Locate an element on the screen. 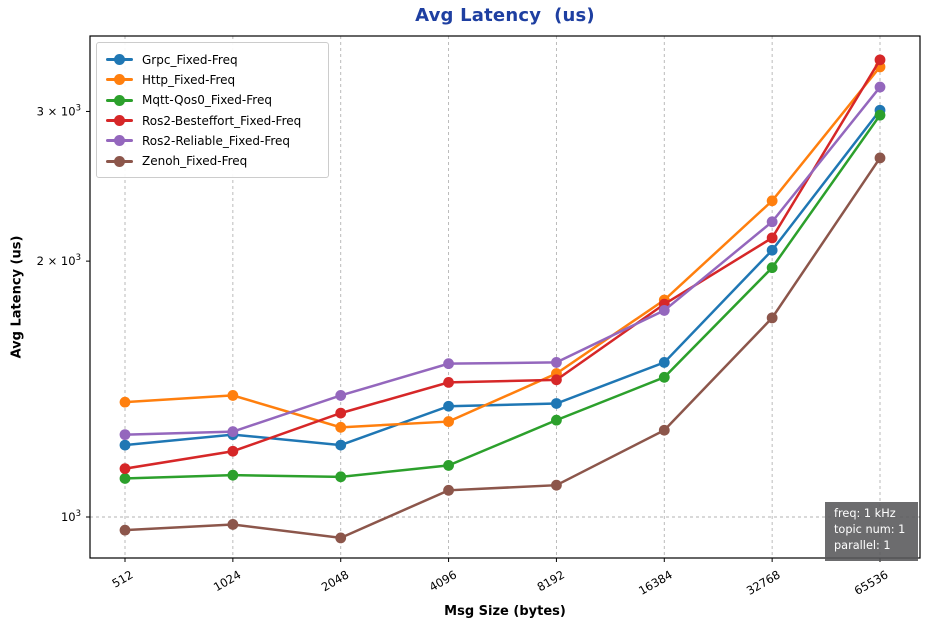 Image resolution: width=931 pixels, height=636 pixels. legend-item-ros2-besteffort-fixed-freq: Ros2-Besteffort_Fixed-Freq is located at coordinates (212, 120).